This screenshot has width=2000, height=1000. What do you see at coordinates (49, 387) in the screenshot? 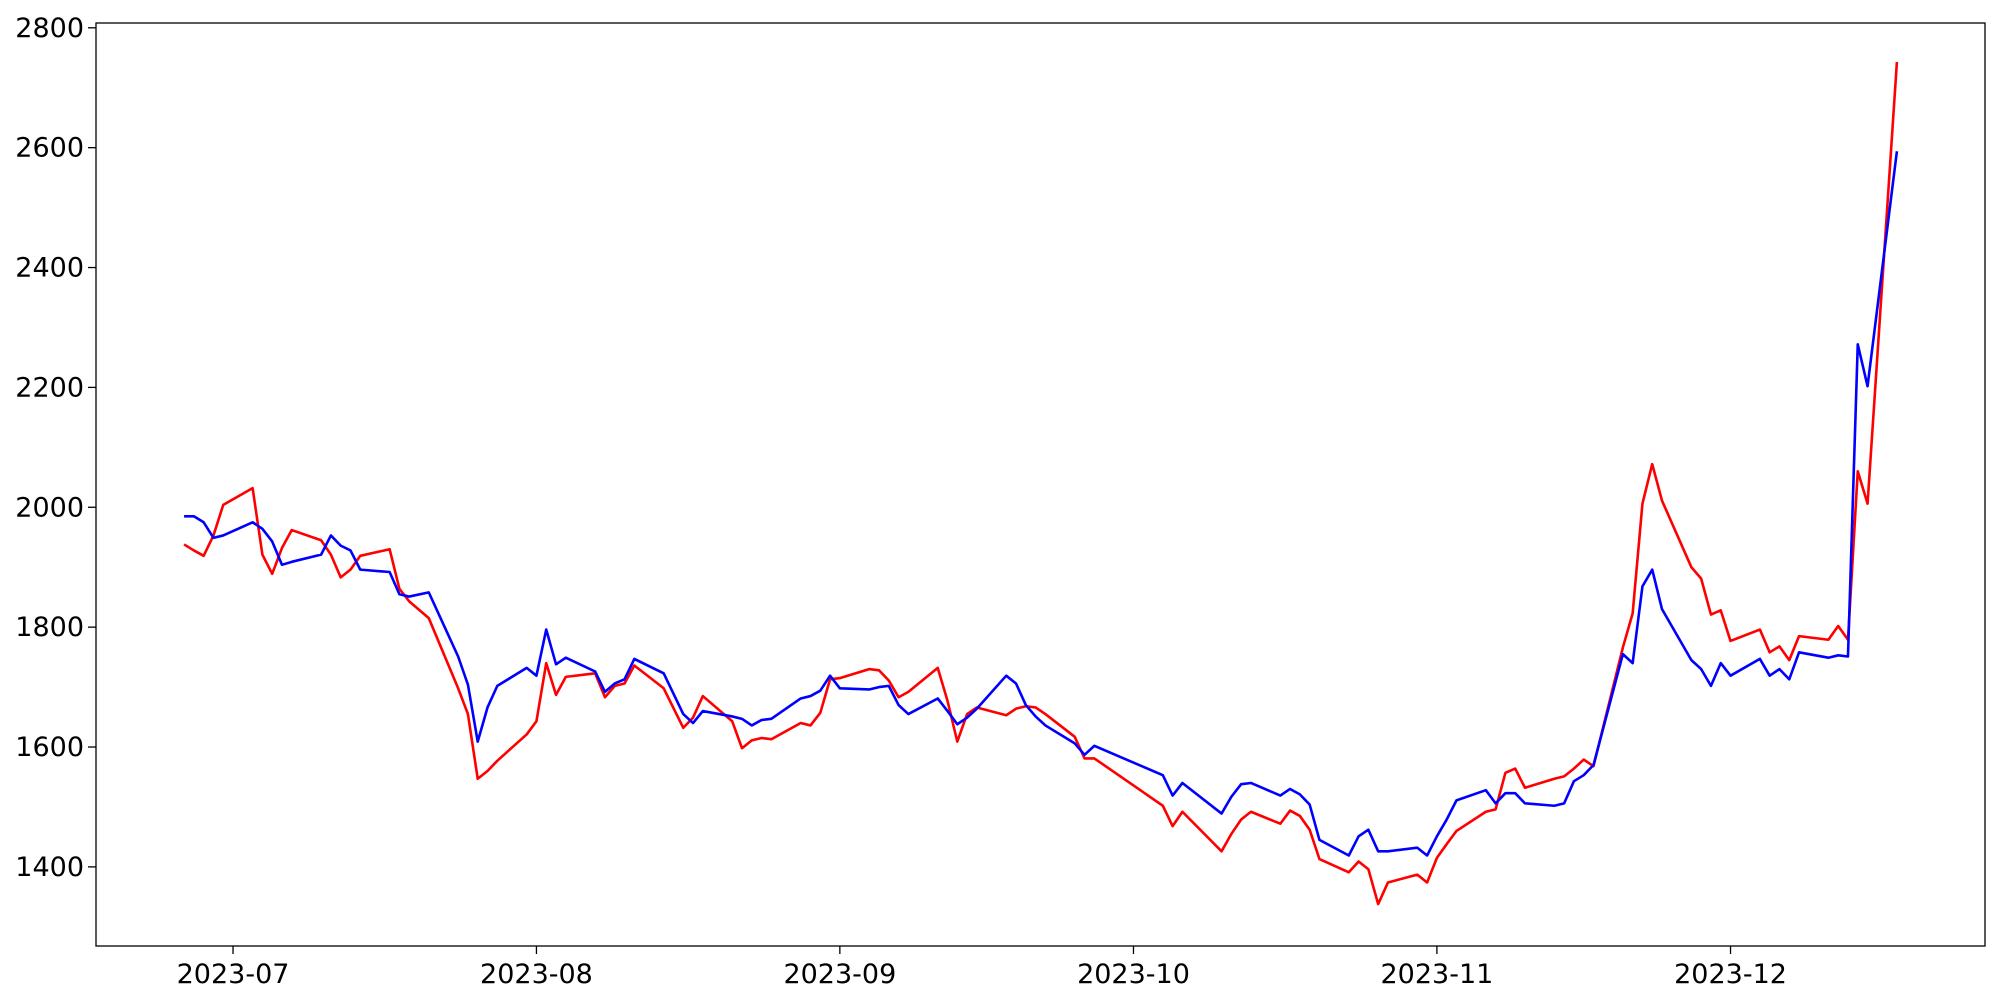
I see `y-tick-label: 2200` at bounding box center [49, 387].